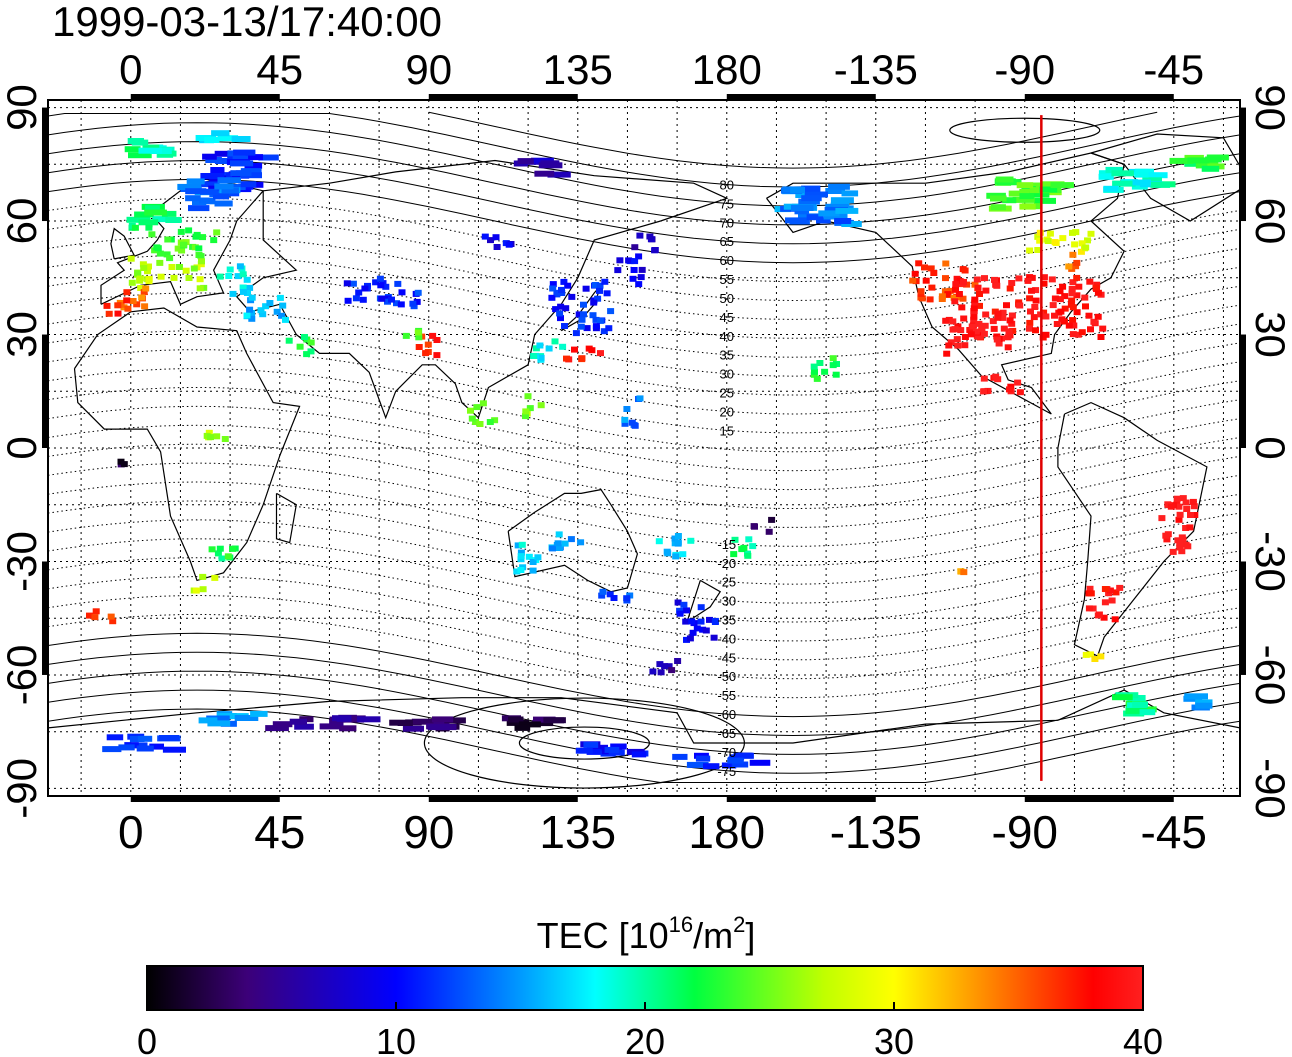 This screenshot has width=1292, height=1057. I want to click on colorbar-tick-label: 40, so click(1143, 1039).